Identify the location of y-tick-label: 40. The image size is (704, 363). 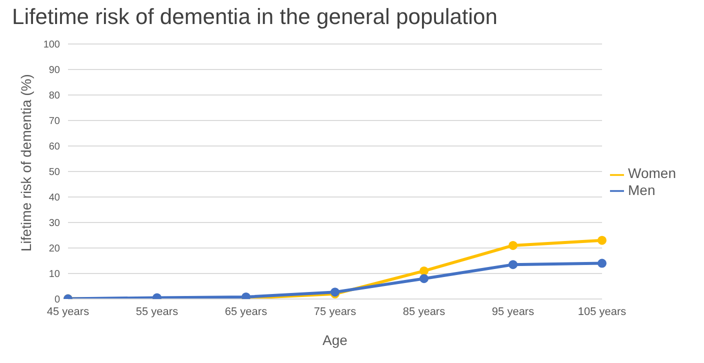
(54, 198).